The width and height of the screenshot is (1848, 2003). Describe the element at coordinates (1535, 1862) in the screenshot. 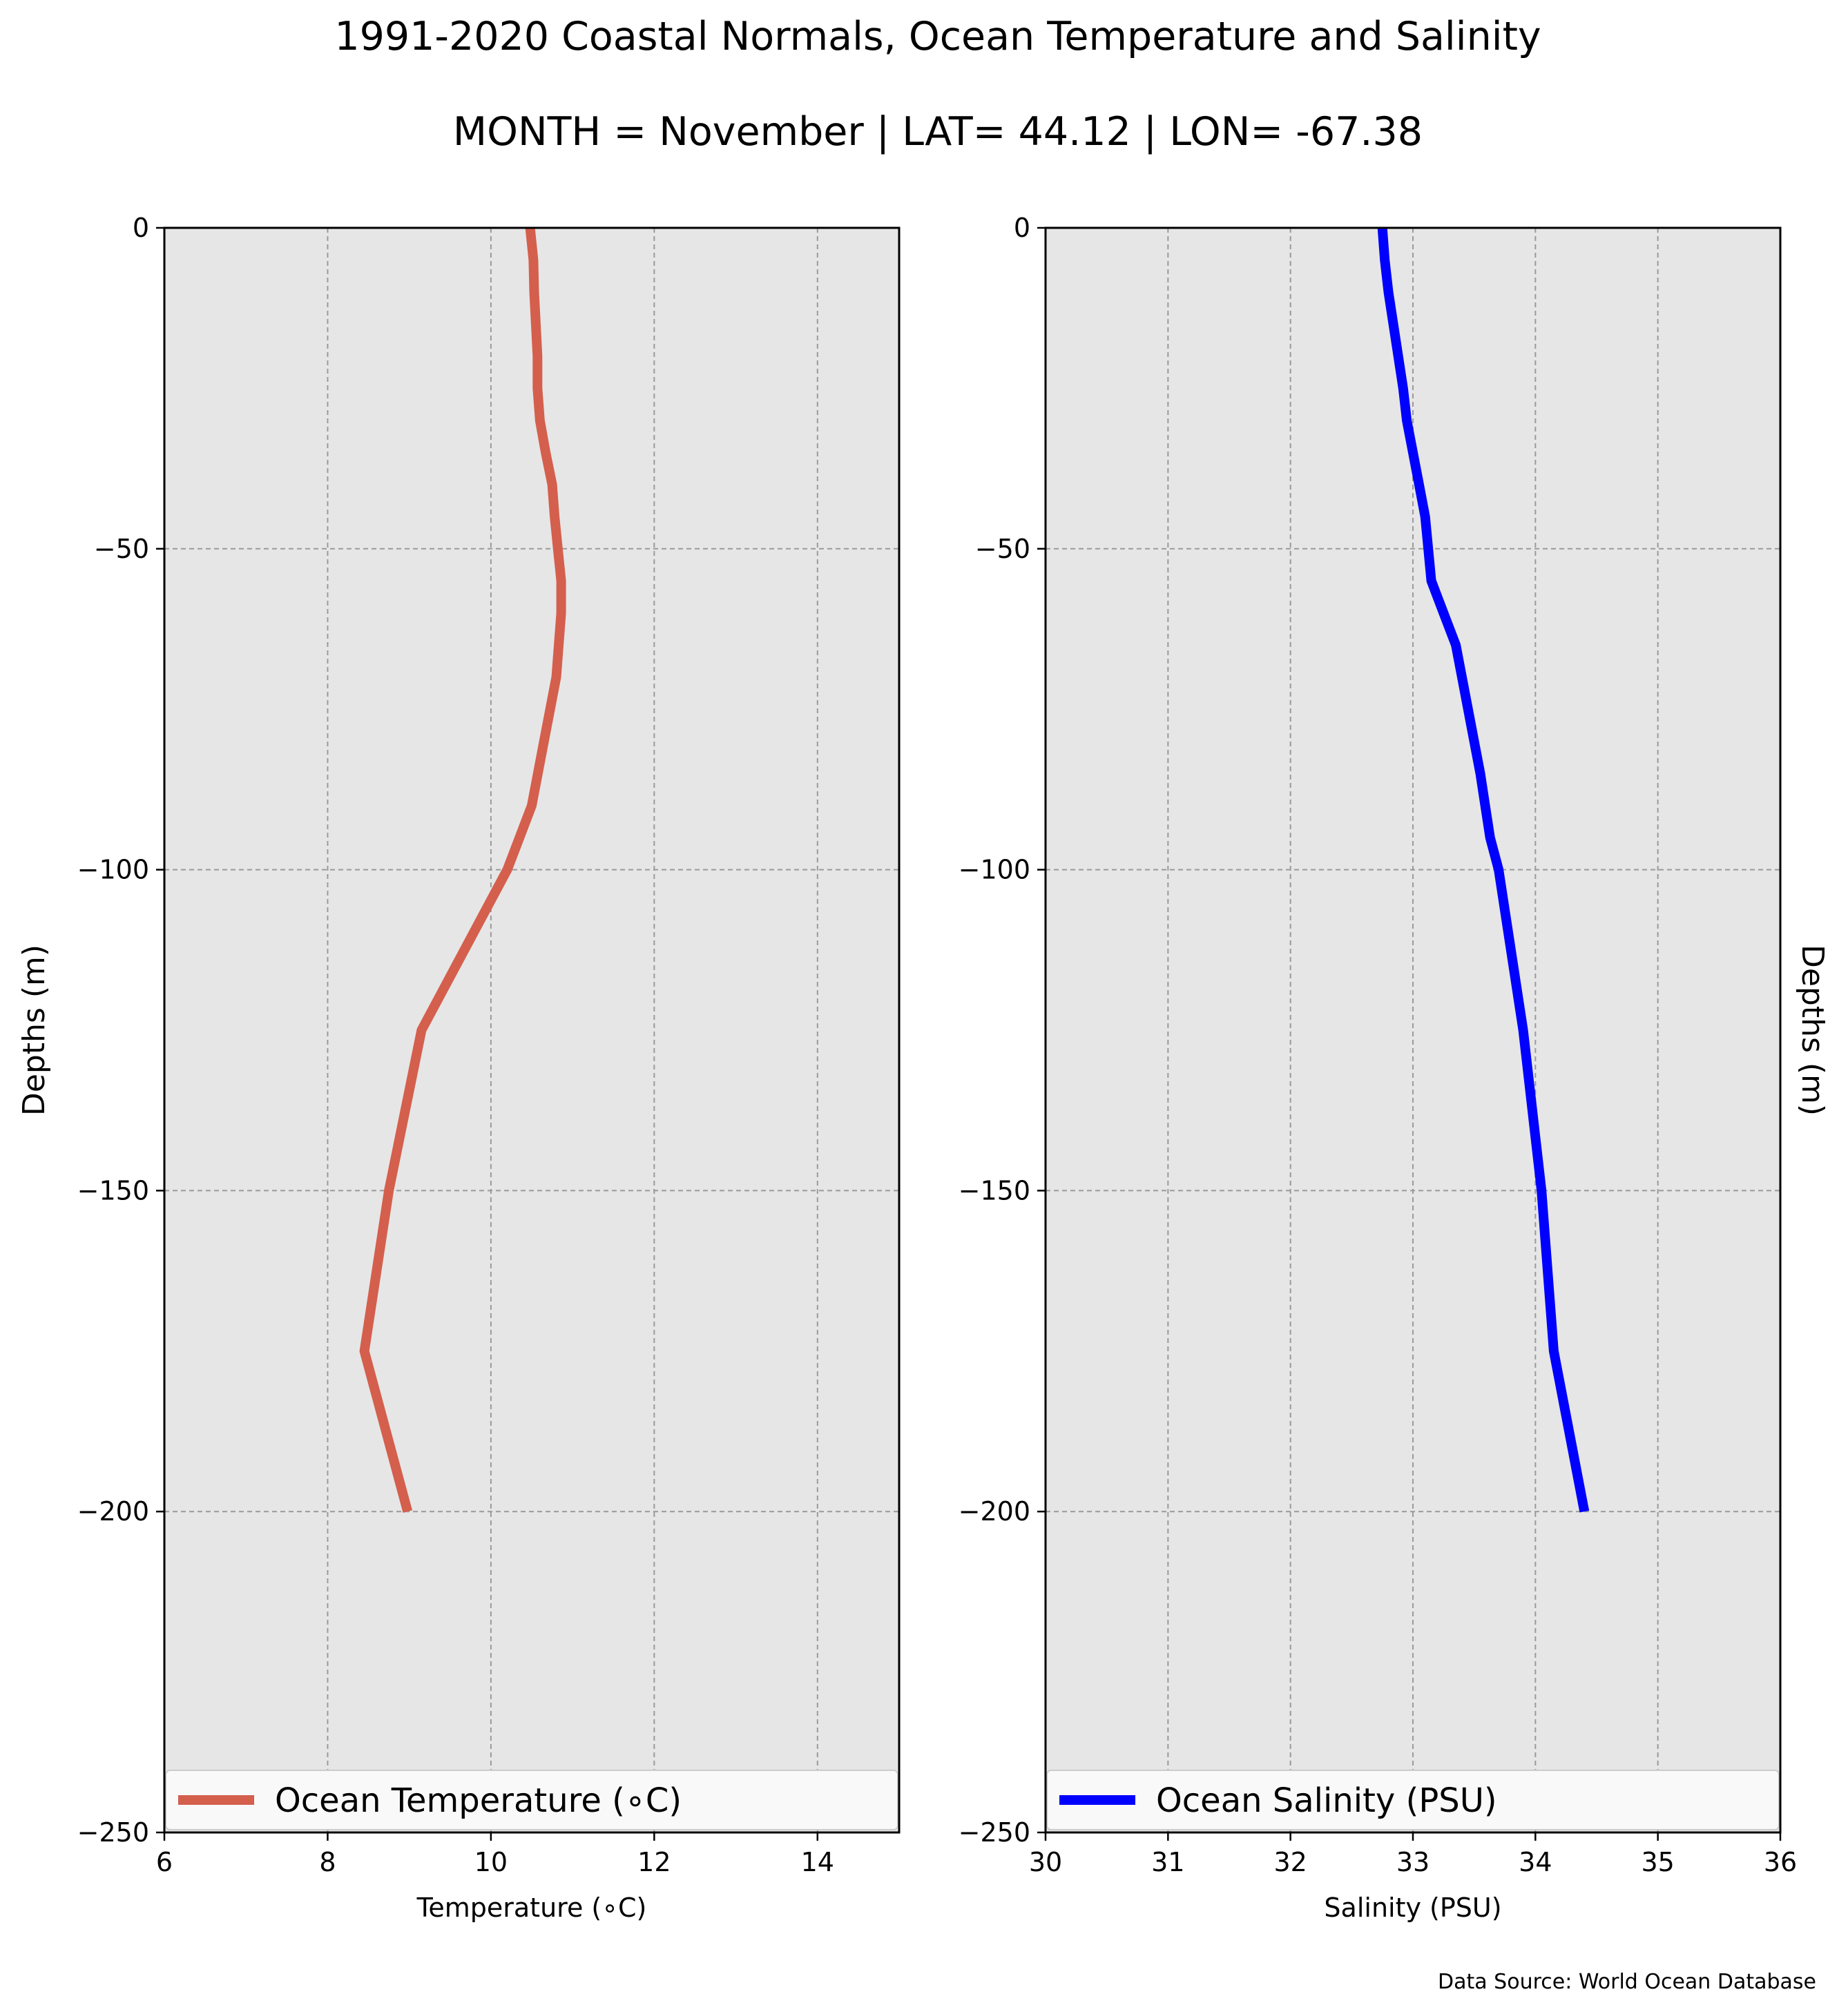

I see `salinity-x-tick-label: 34` at that location.